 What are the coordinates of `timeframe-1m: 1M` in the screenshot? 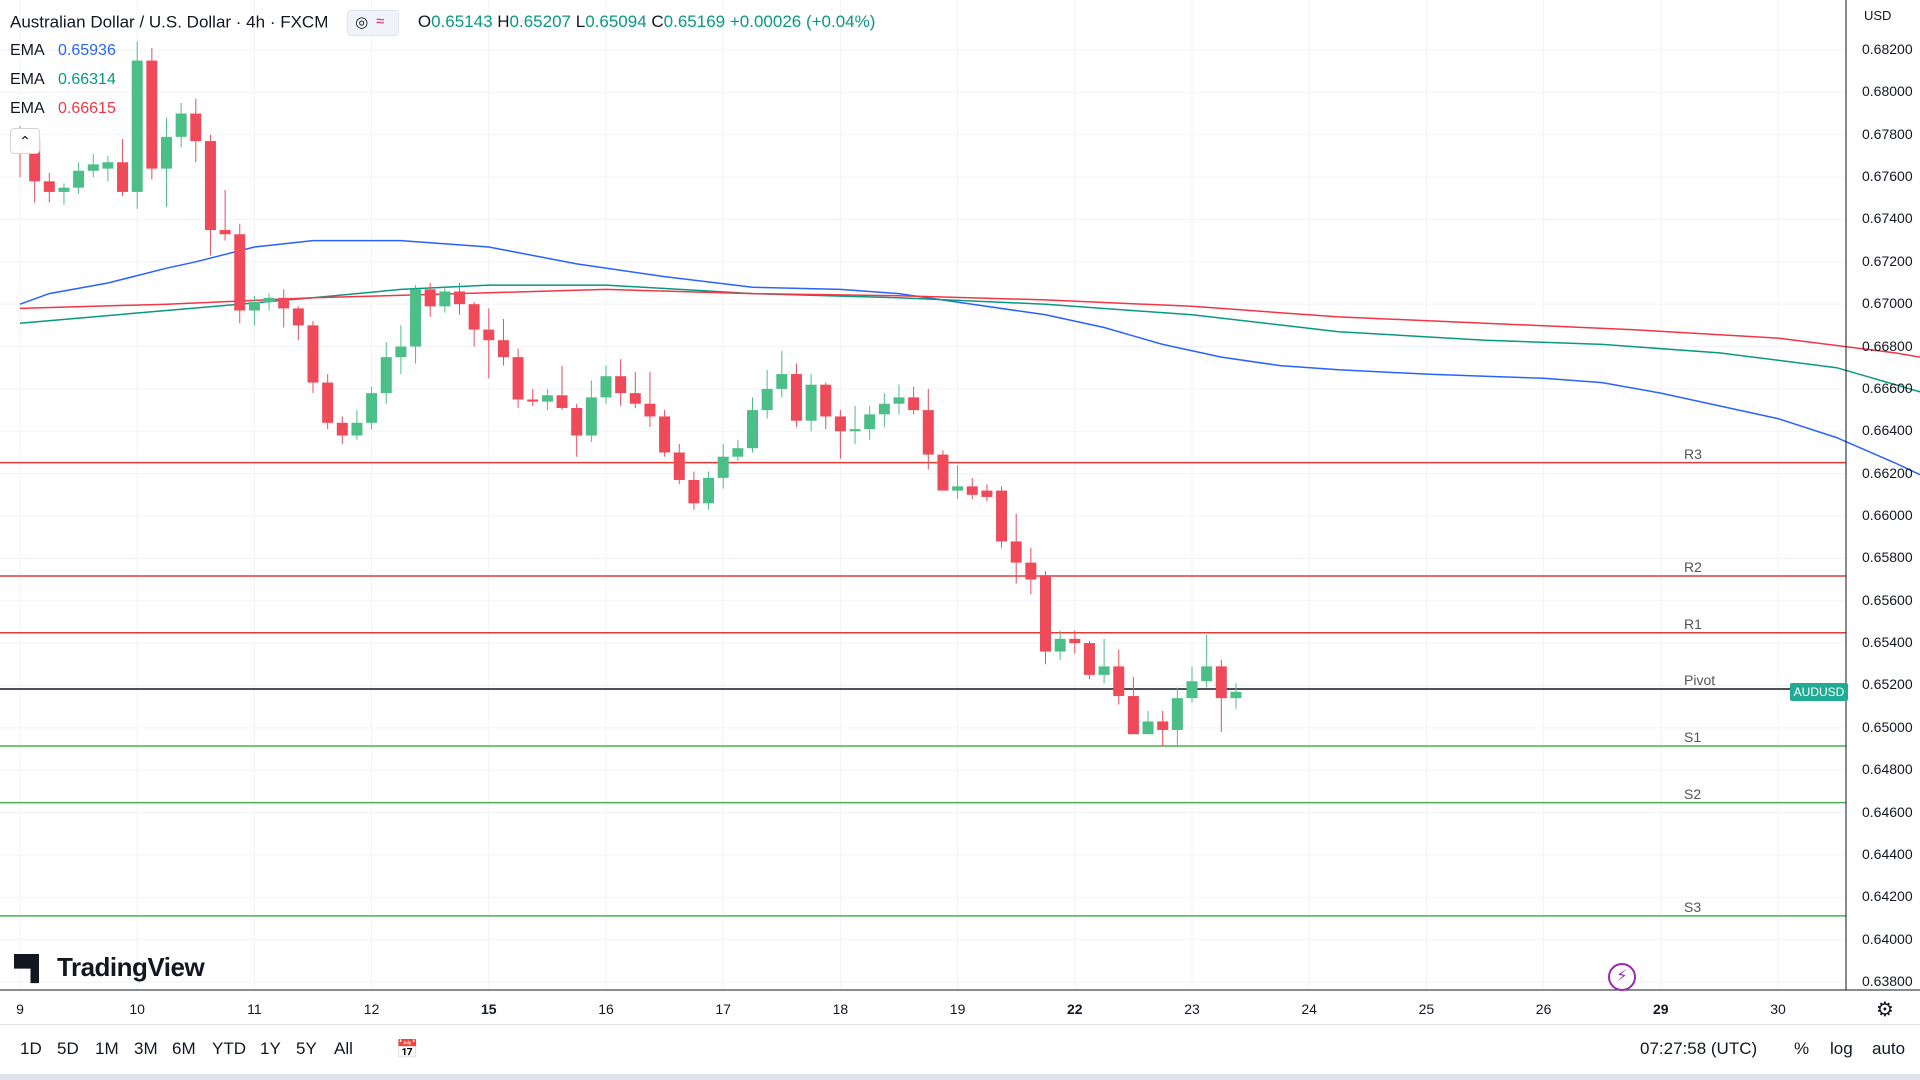 It's located at (107, 1048).